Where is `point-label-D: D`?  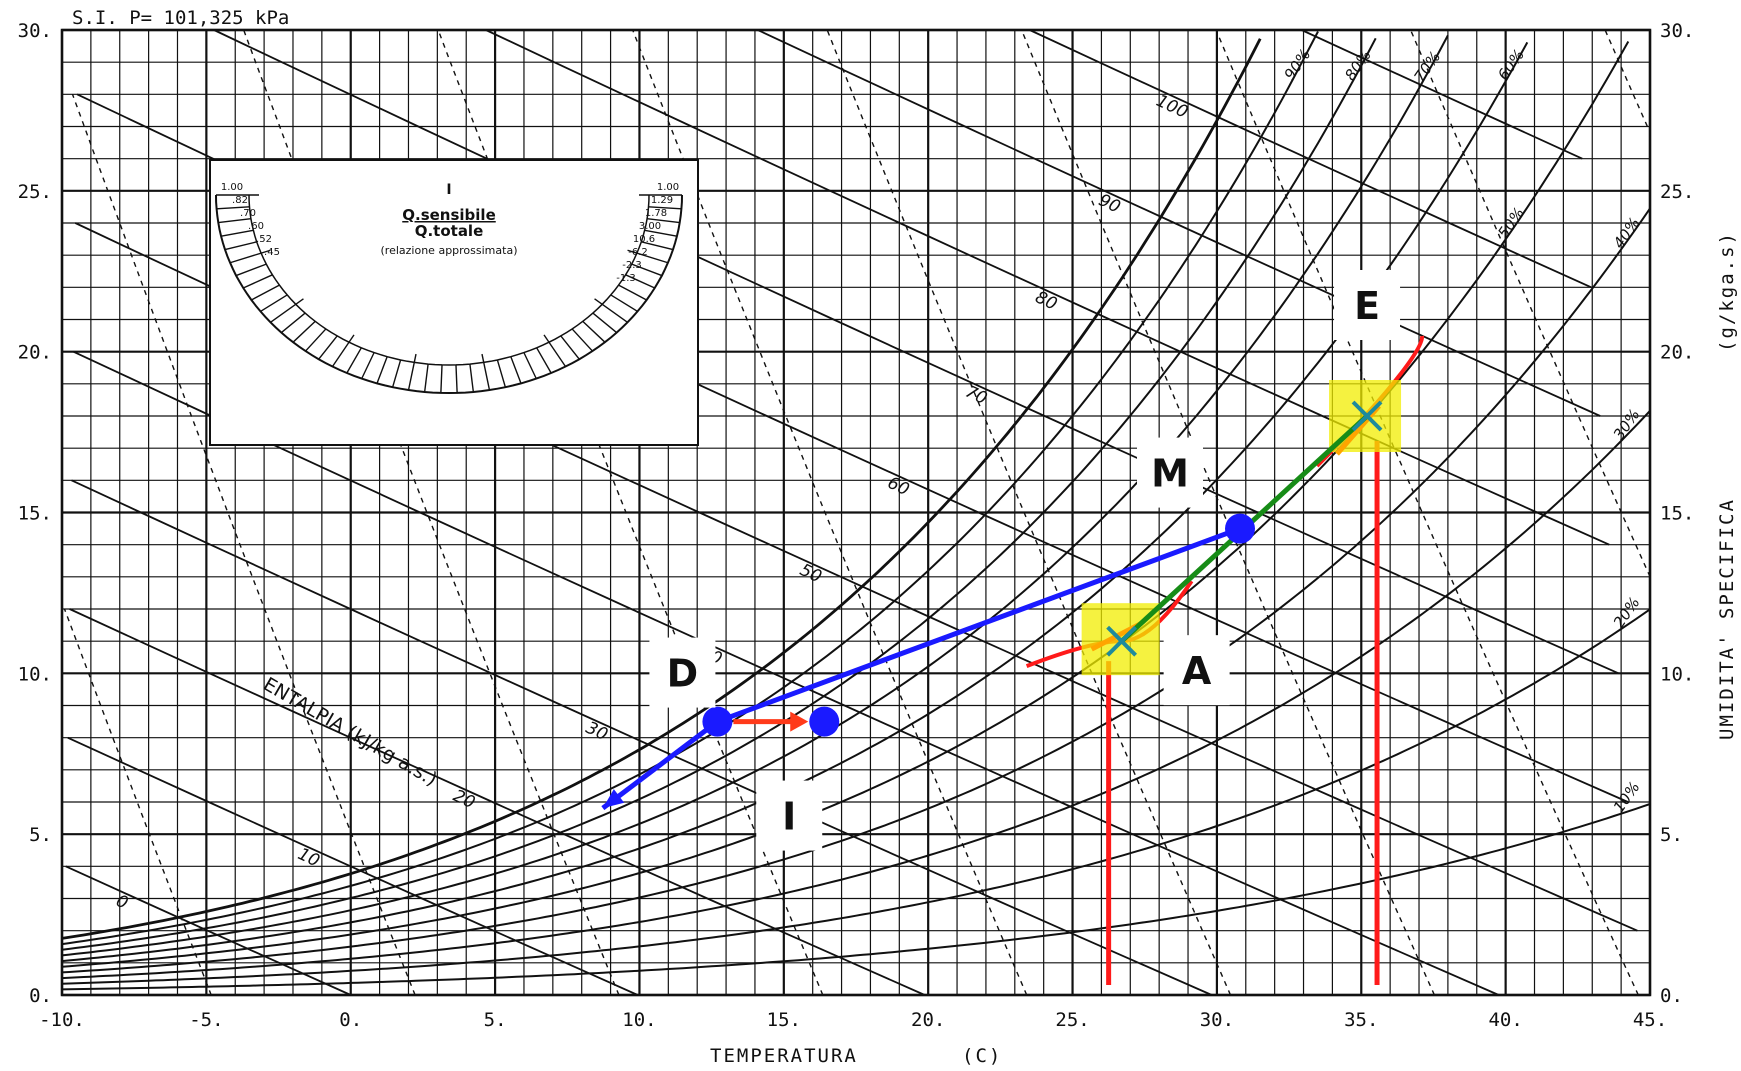 point-label-D: D is located at coordinates (683, 674).